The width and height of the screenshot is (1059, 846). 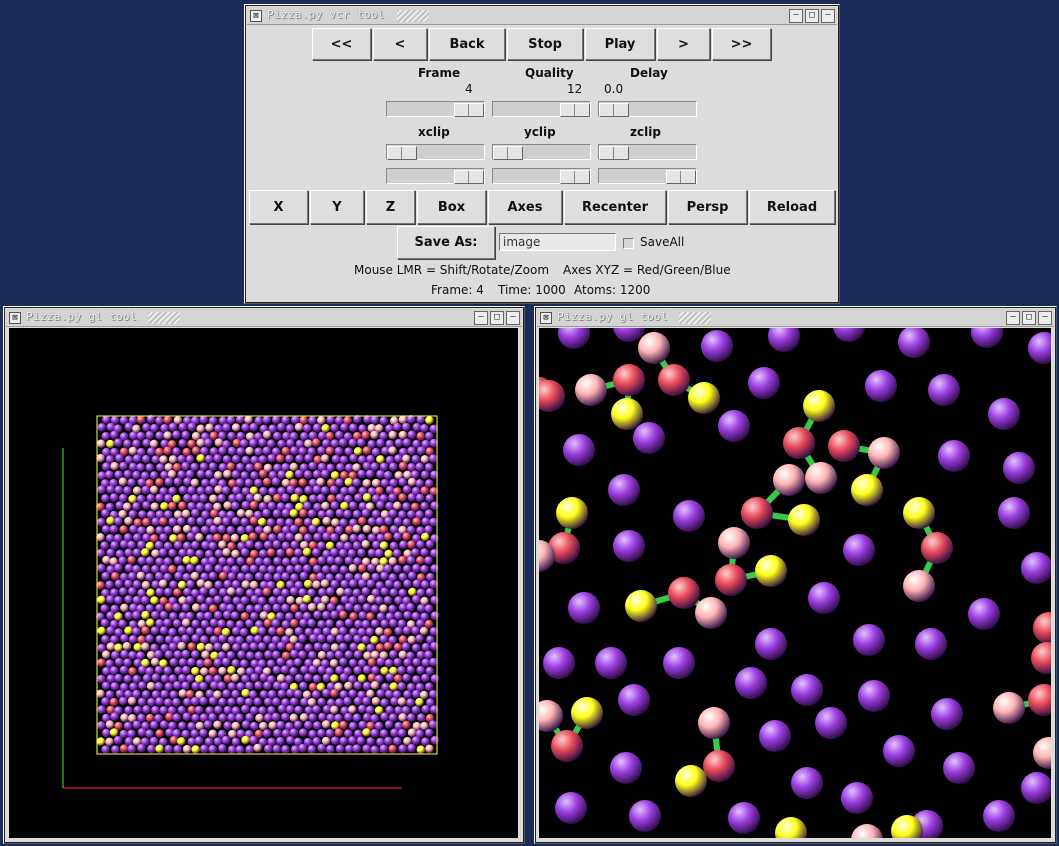 What do you see at coordinates (741, 44) in the screenshot?
I see `fast-forward-button: >>` at bounding box center [741, 44].